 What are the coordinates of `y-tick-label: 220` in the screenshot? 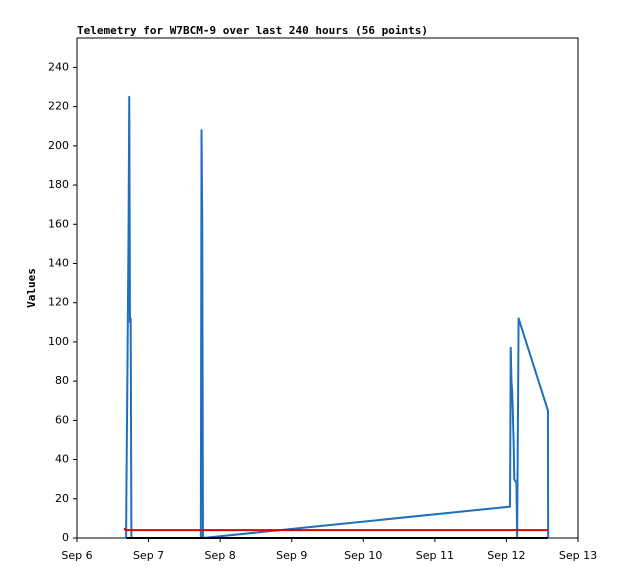 It's located at (58, 106).